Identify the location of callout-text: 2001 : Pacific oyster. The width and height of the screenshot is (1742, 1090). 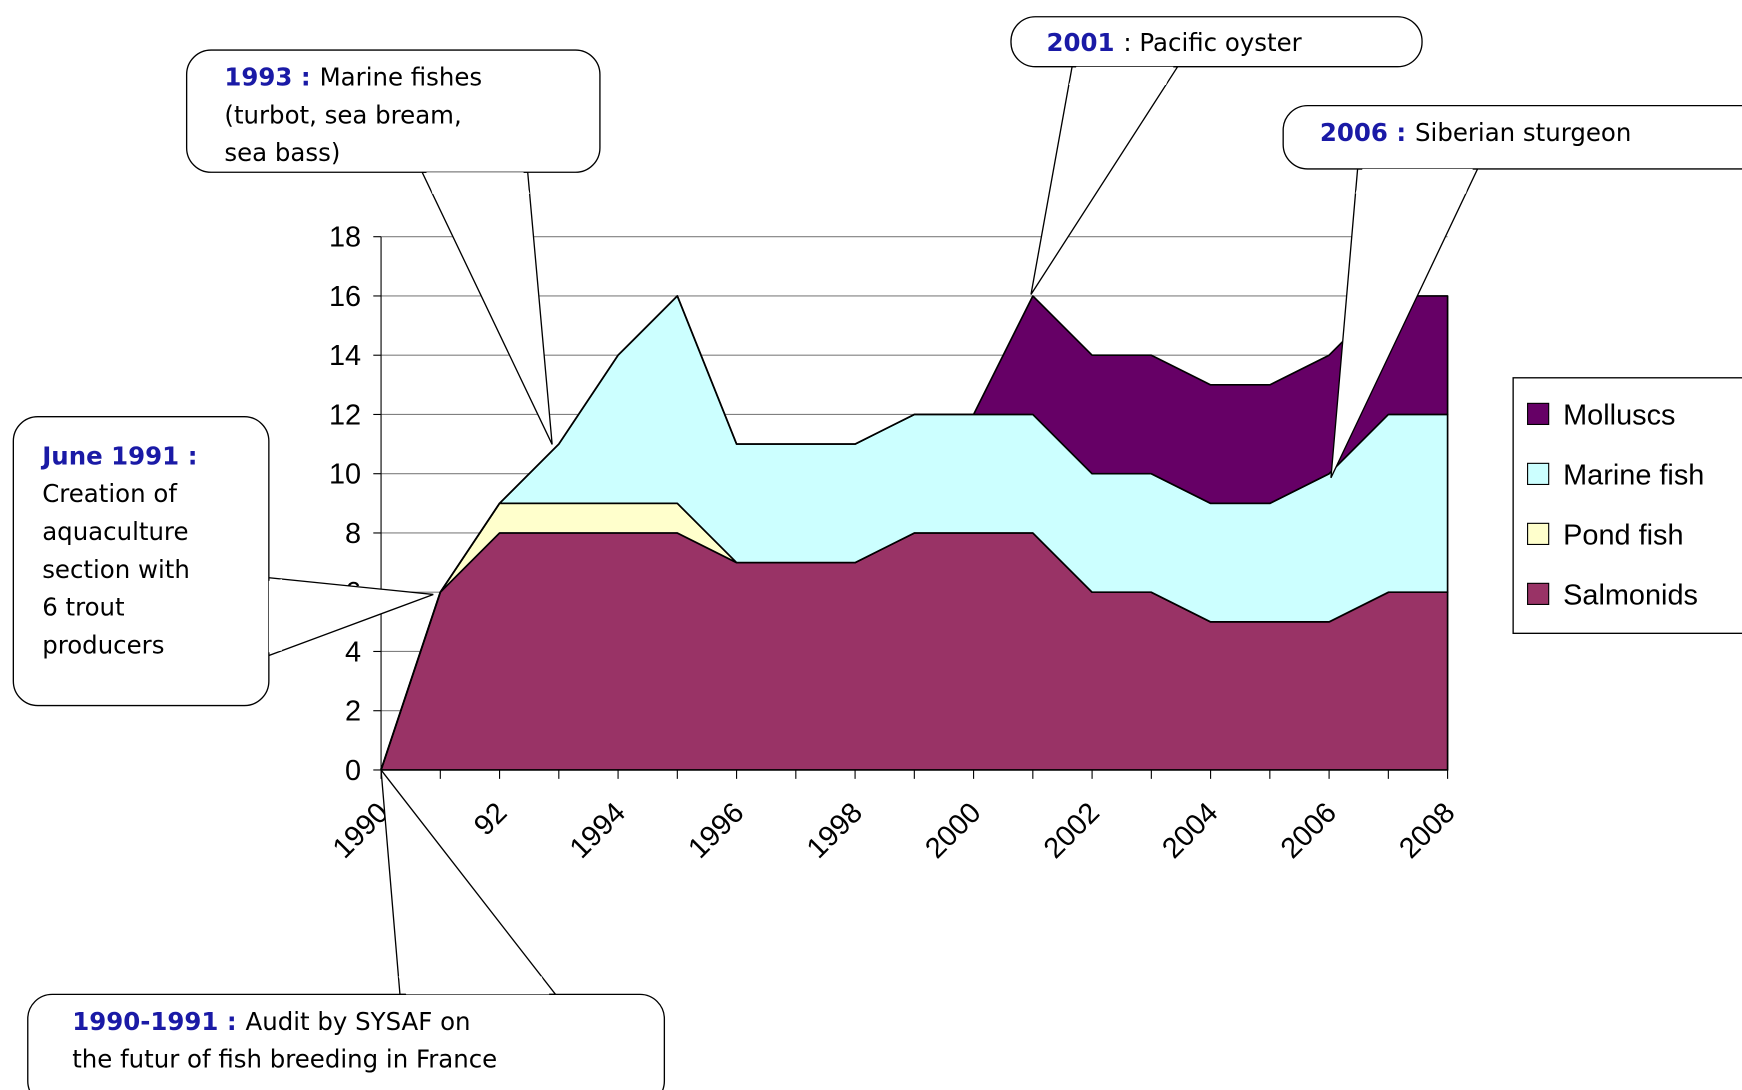
(1175, 42).